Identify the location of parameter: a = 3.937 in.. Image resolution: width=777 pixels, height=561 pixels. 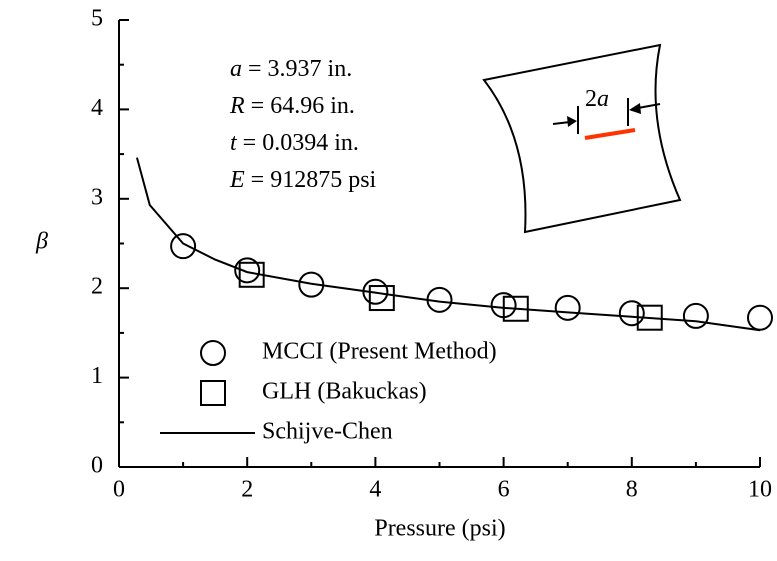
(291, 69).